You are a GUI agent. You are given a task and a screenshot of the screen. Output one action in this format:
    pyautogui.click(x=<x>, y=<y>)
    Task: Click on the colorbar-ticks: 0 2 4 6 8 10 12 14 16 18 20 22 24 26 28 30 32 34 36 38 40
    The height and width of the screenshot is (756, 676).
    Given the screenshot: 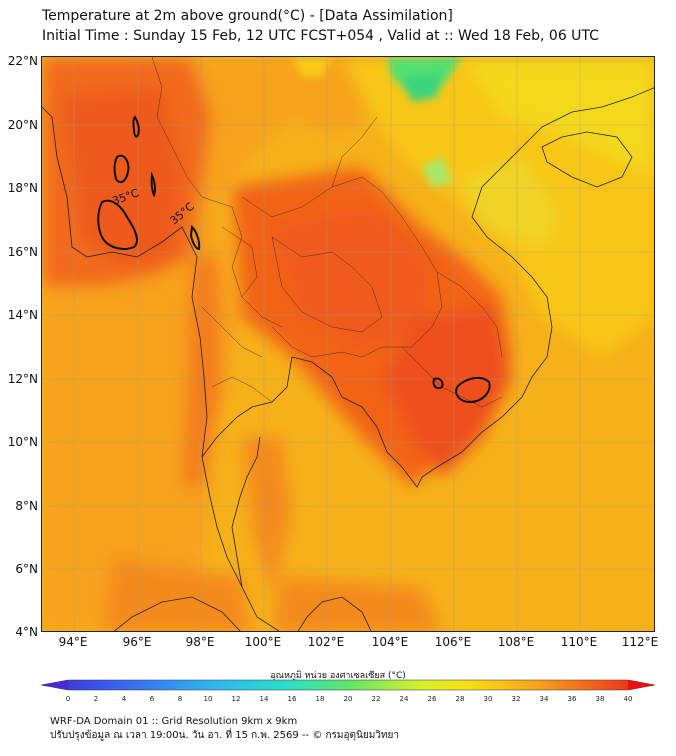 What is the action you would take?
    pyautogui.click(x=349, y=699)
    